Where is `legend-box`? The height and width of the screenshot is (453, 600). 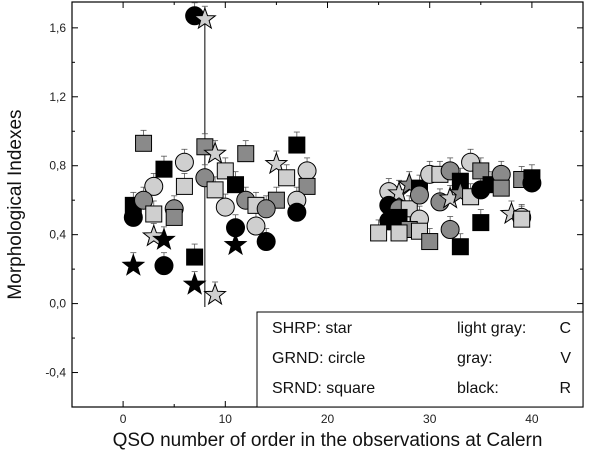 legend-box is located at coordinates (420, 359).